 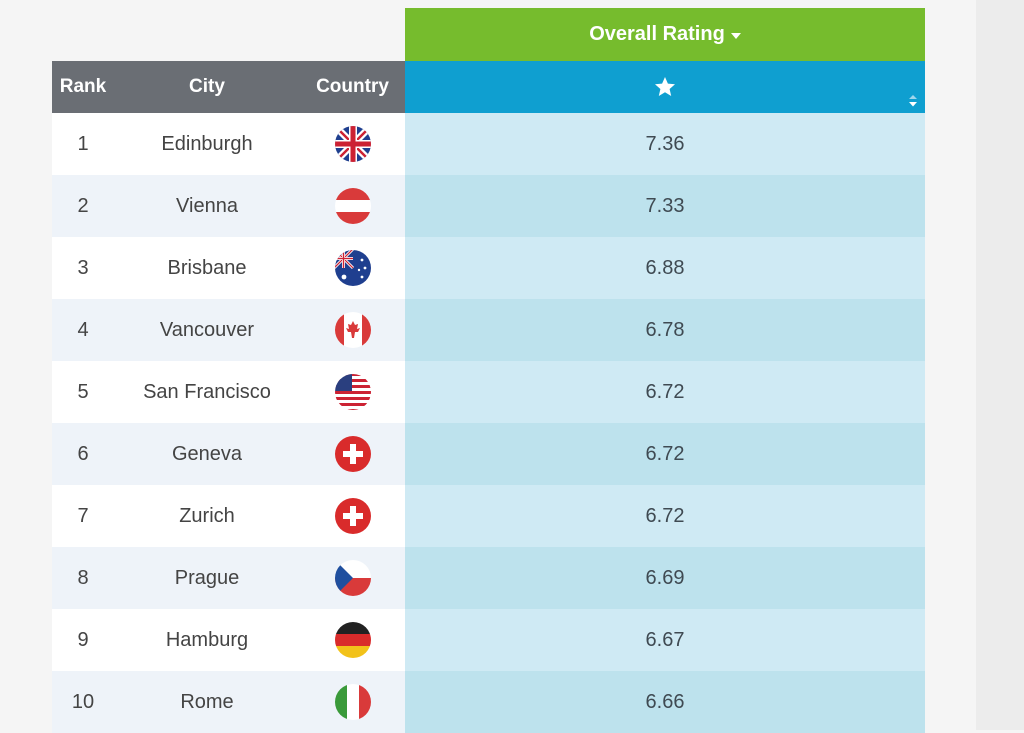 What do you see at coordinates (83, 516) in the screenshot?
I see `rank-cell: 7` at bounding box center [83, 516].